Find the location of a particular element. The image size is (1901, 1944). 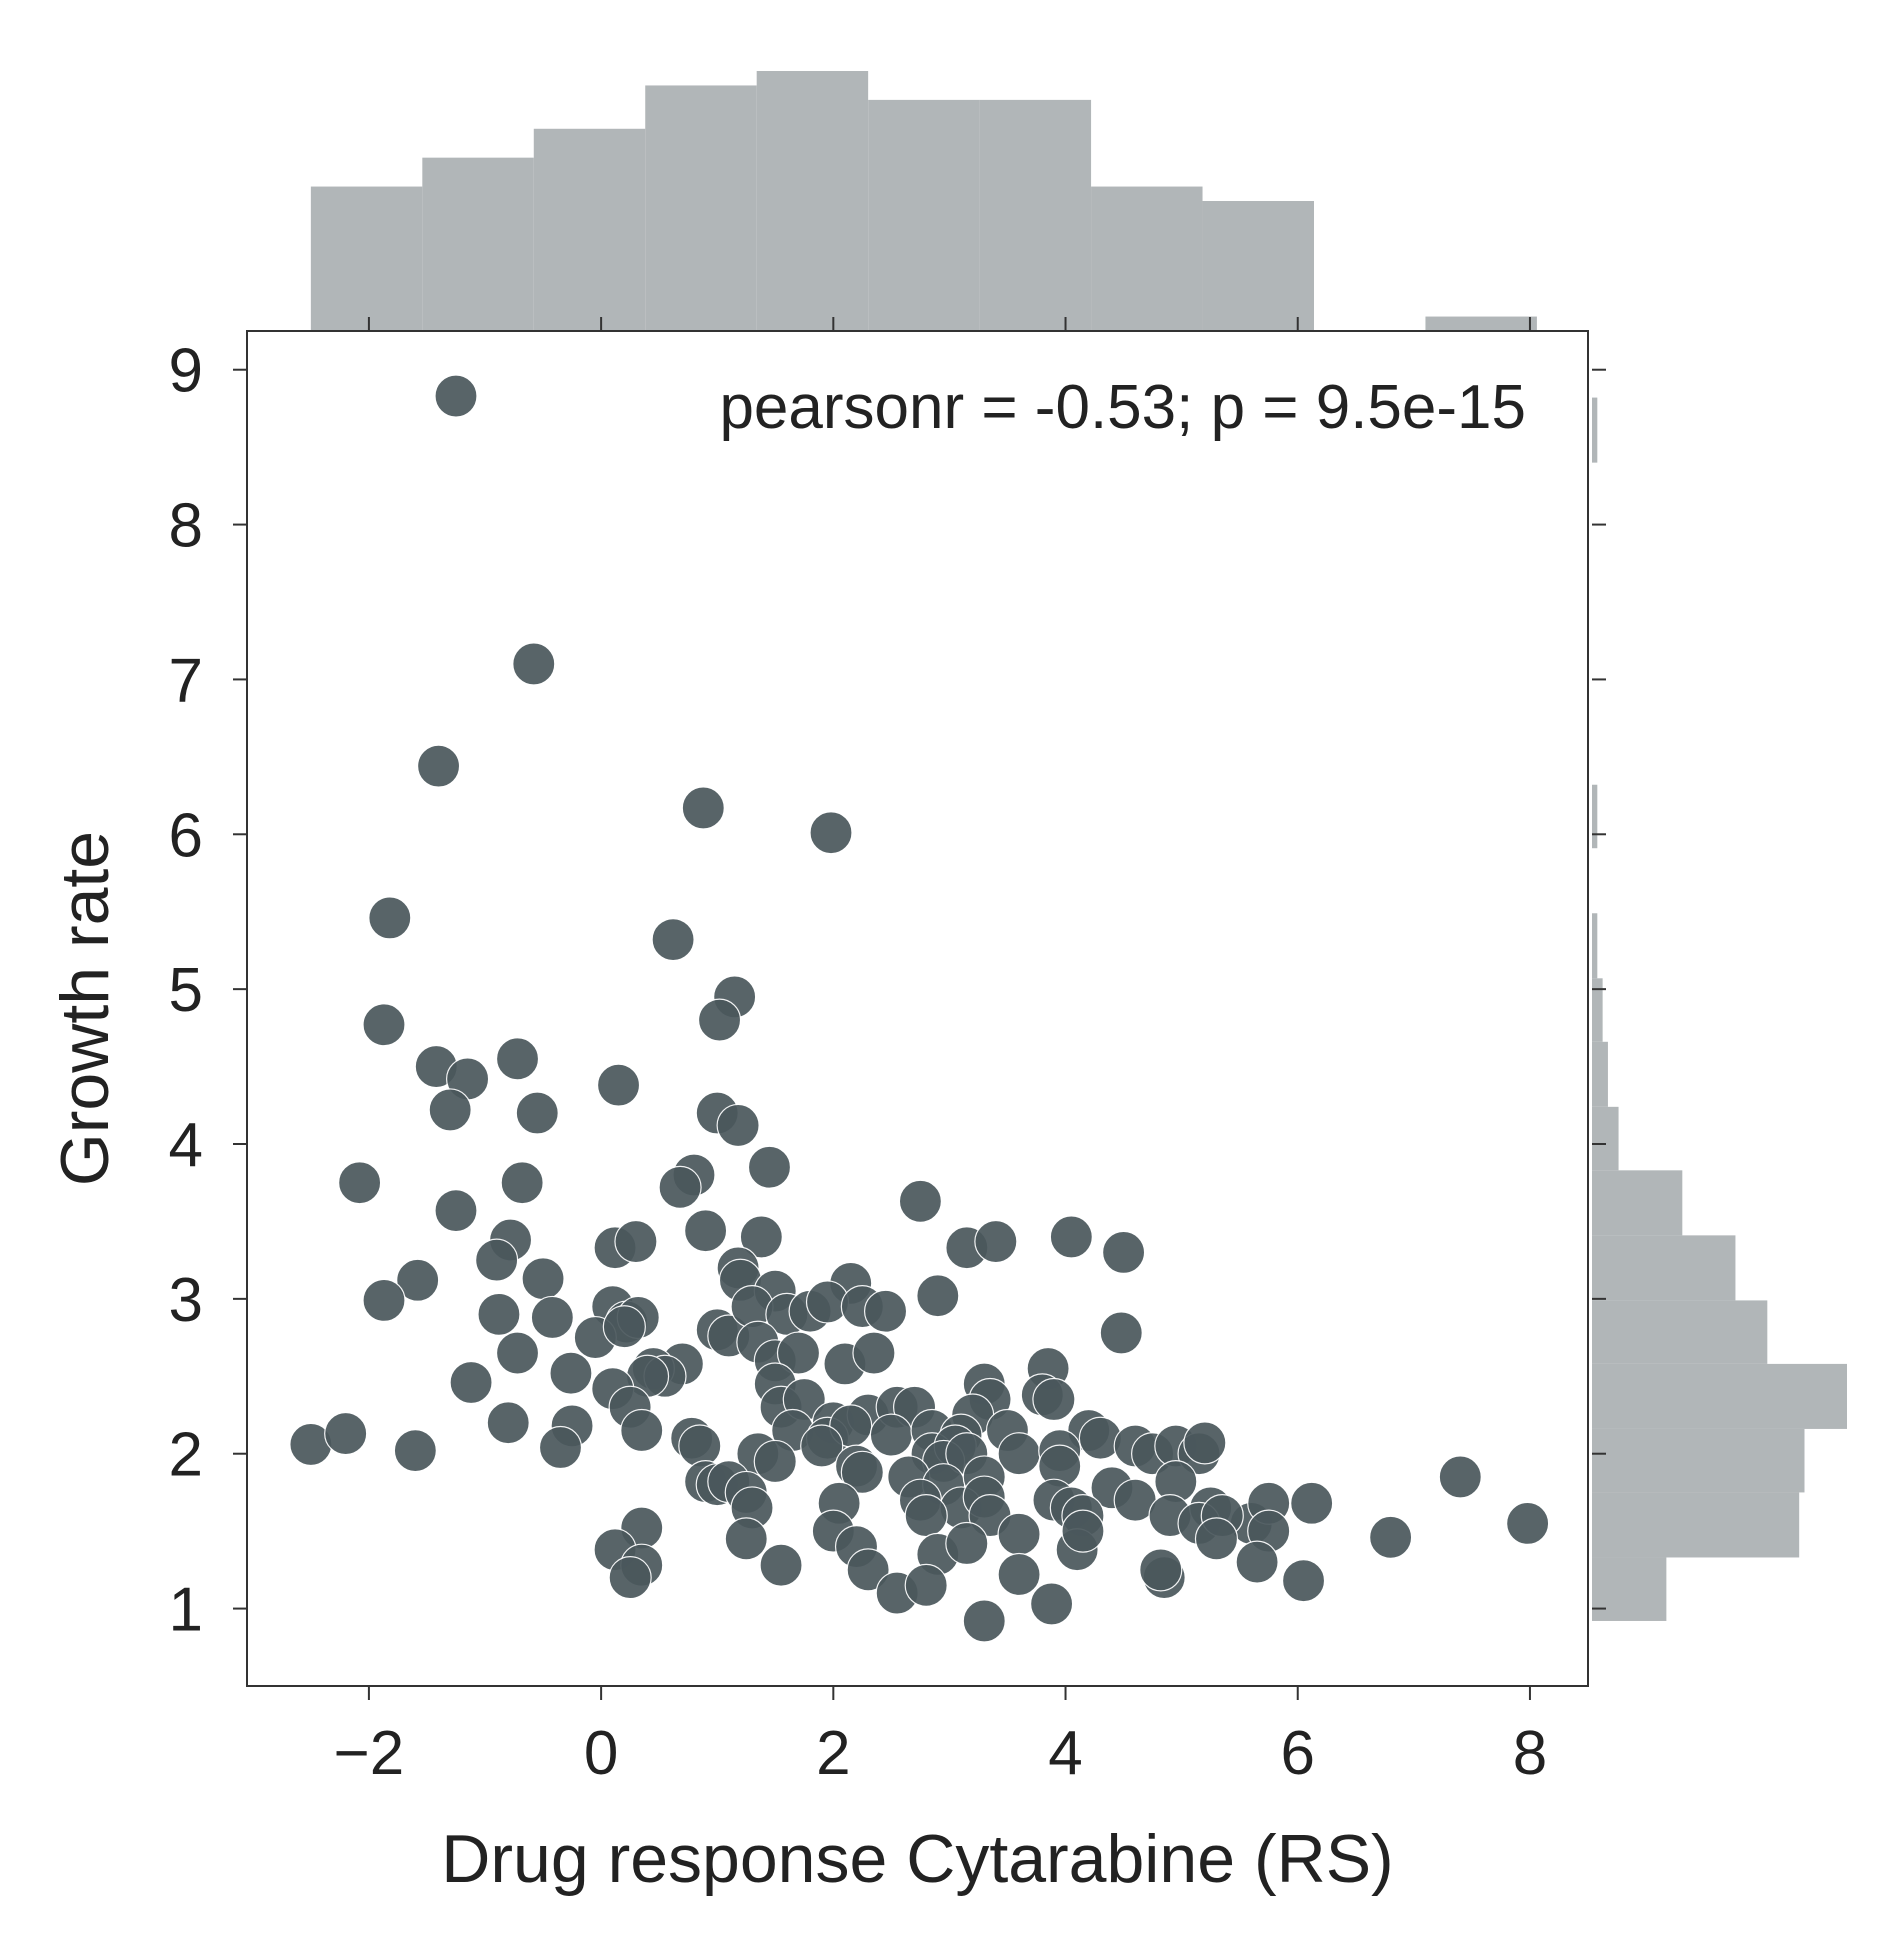

y-tick-label: 4 is located at coordinates (186, 1145).